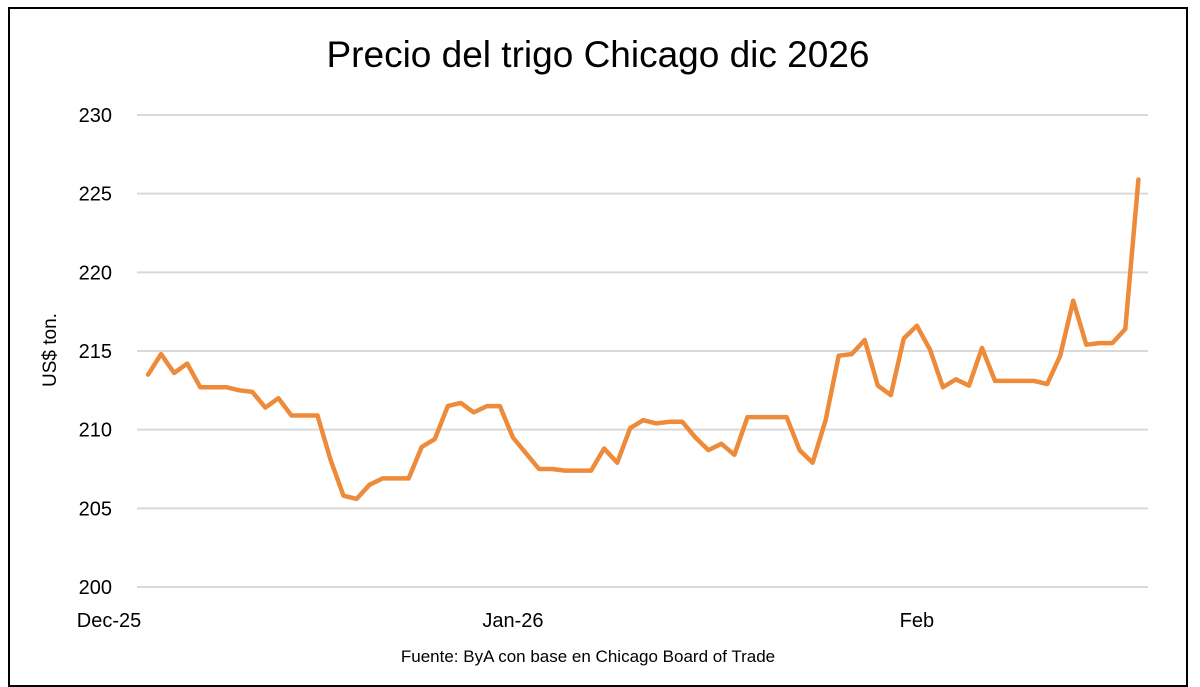 The image size is (1200, 687). What do you see at coordinates (109, 621) in the screenshot?
I see `x-tick-label: Dec-25` at bounding box center [109, 621].